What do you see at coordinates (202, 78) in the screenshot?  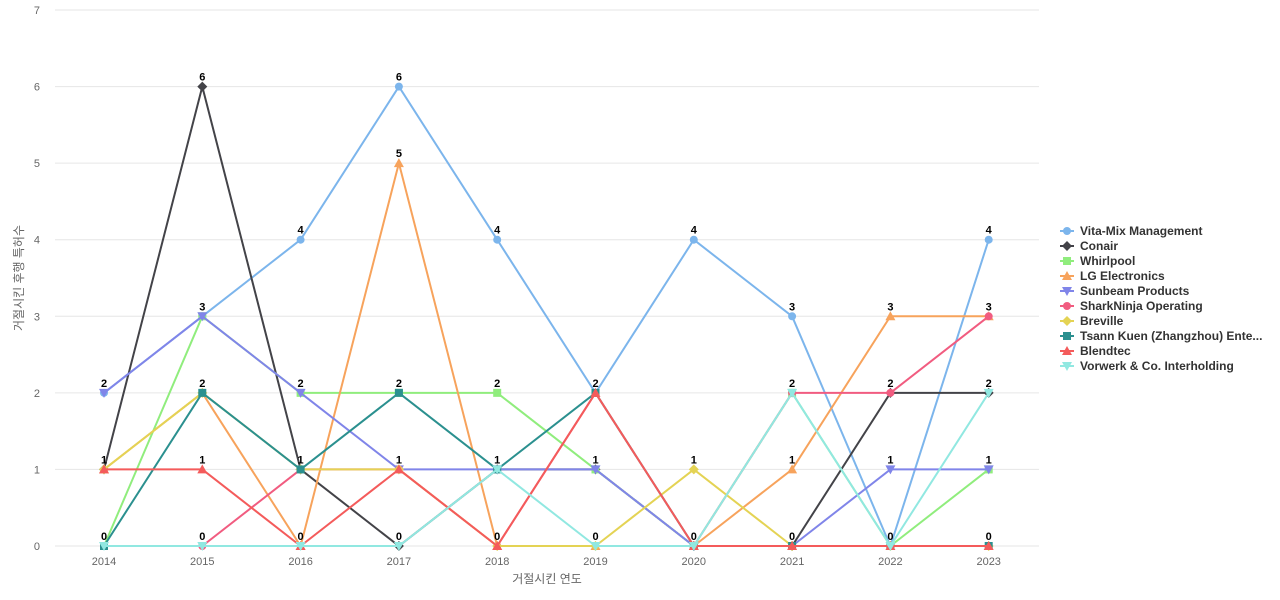 I see `data-label: 6` at bounding box center [202, 78].